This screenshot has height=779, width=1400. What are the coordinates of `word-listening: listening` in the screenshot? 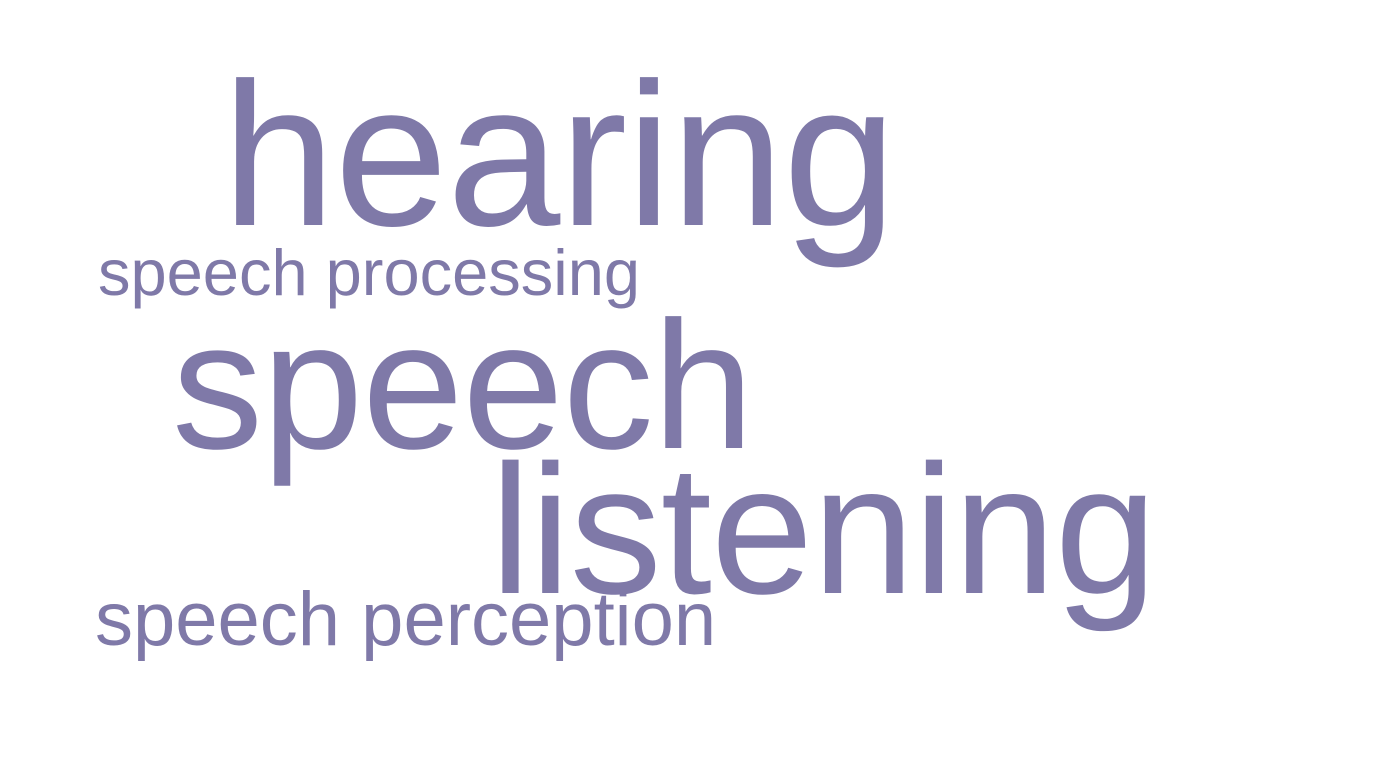 It's located at (823, 529).